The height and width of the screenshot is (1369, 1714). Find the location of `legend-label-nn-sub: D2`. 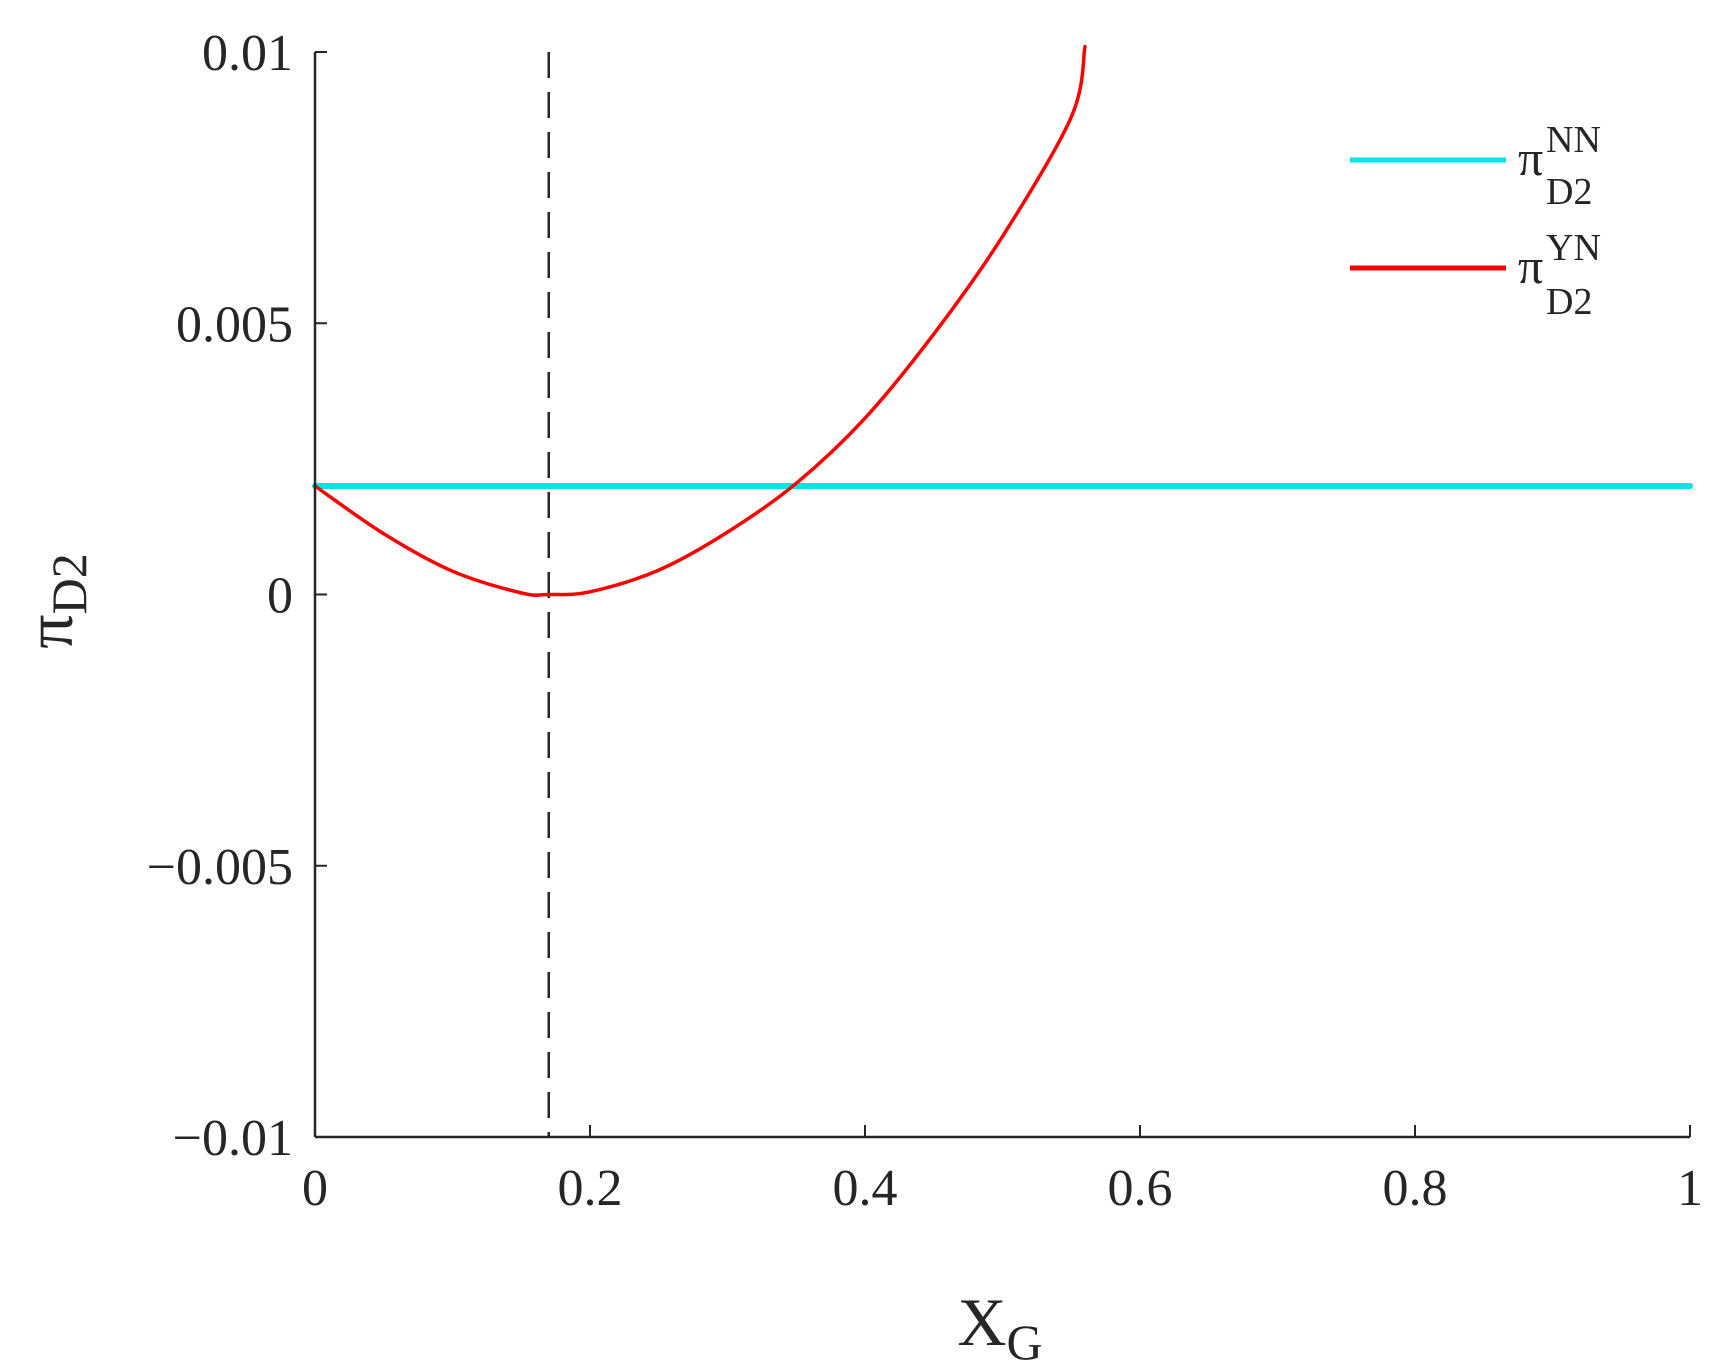

legend-label-nn-sub: D2 is located at coordinates (1569, 192).